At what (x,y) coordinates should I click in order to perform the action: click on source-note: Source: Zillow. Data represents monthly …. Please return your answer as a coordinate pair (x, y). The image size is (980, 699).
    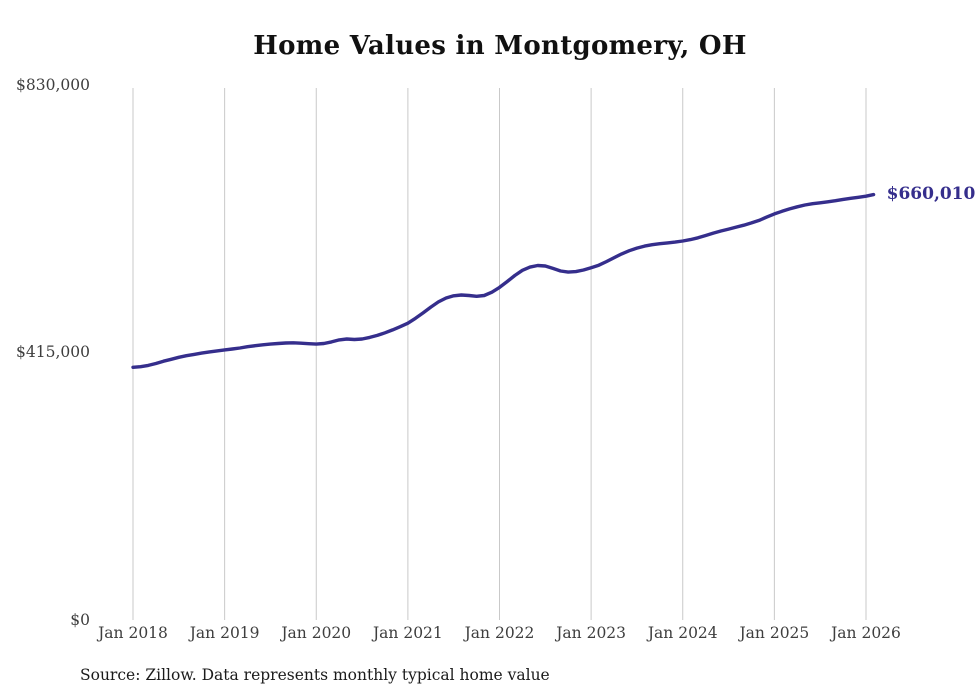
    Looking at the image, I should click on (315, 675).